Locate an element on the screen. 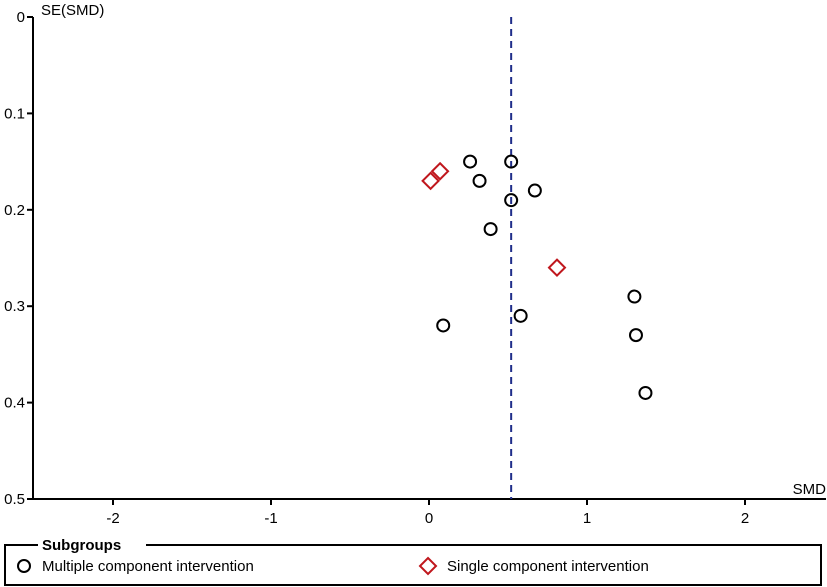 This screenshot has height=587, width=827. y-tick-label: 0.2 is located at coordinates (14, 210).